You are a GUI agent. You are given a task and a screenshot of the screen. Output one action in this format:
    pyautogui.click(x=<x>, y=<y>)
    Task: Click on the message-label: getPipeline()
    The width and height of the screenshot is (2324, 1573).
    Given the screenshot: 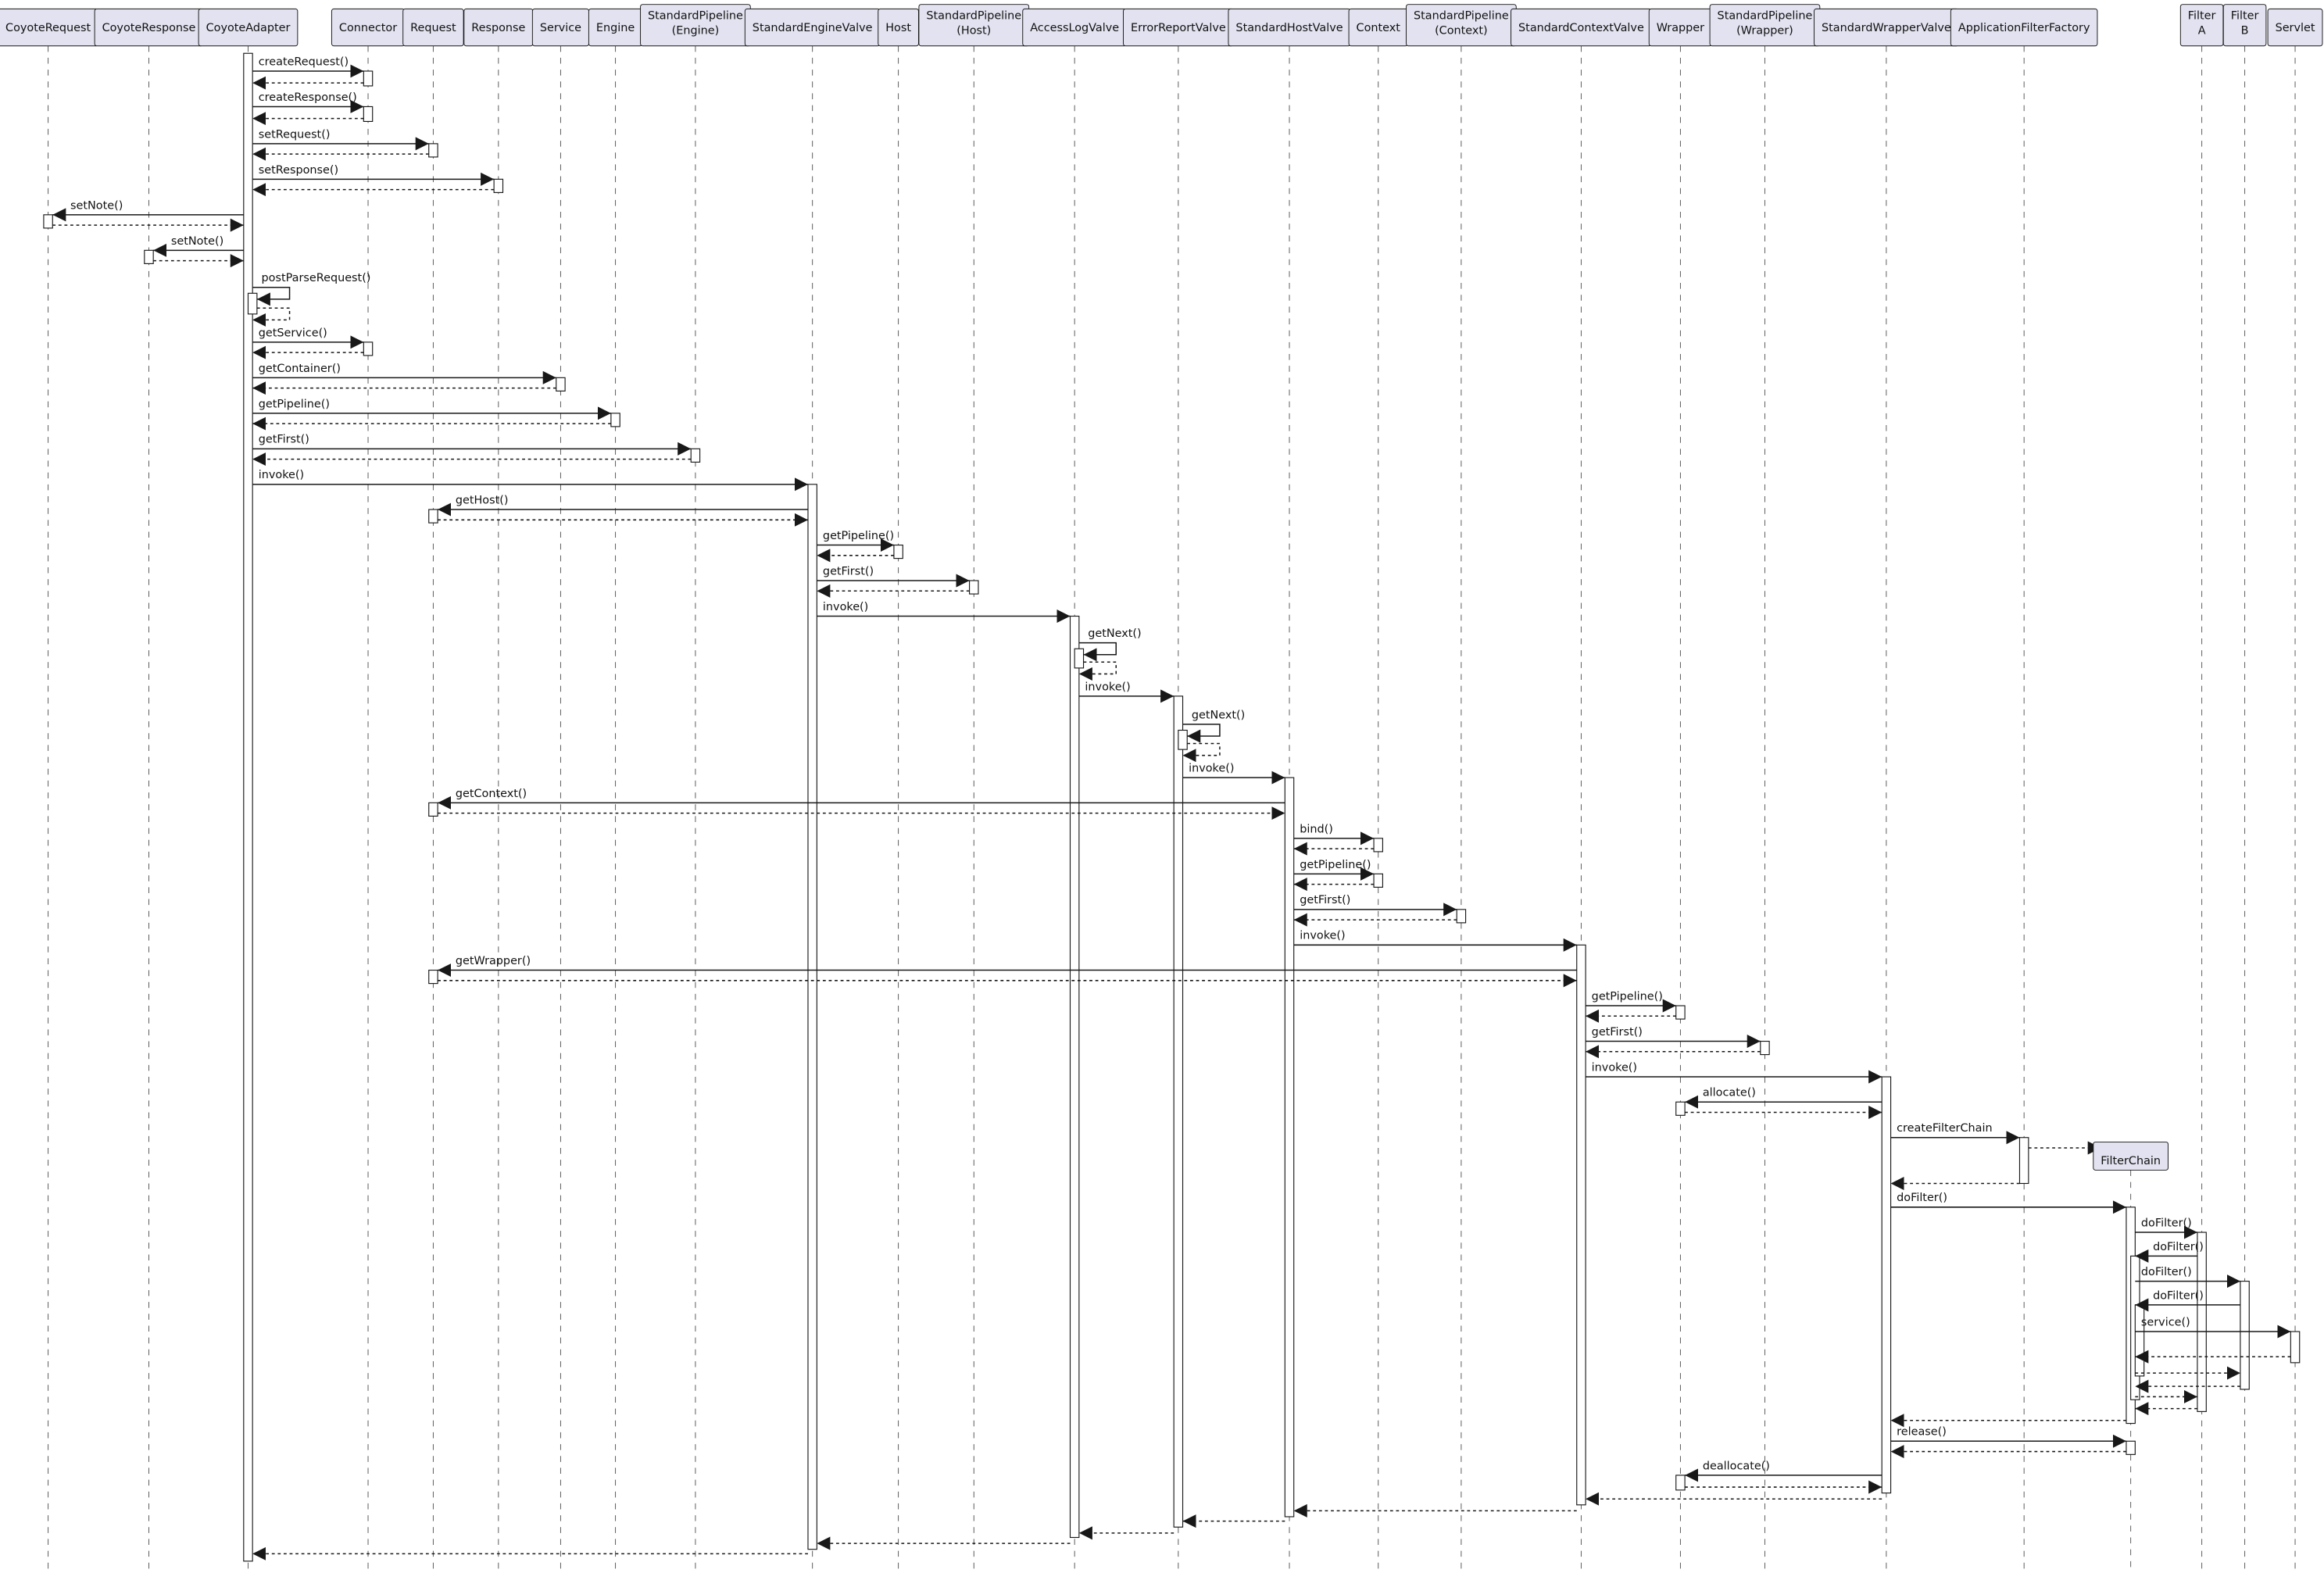 What is the action you would take?
    pyautogui.click(x=294, y=404)
    